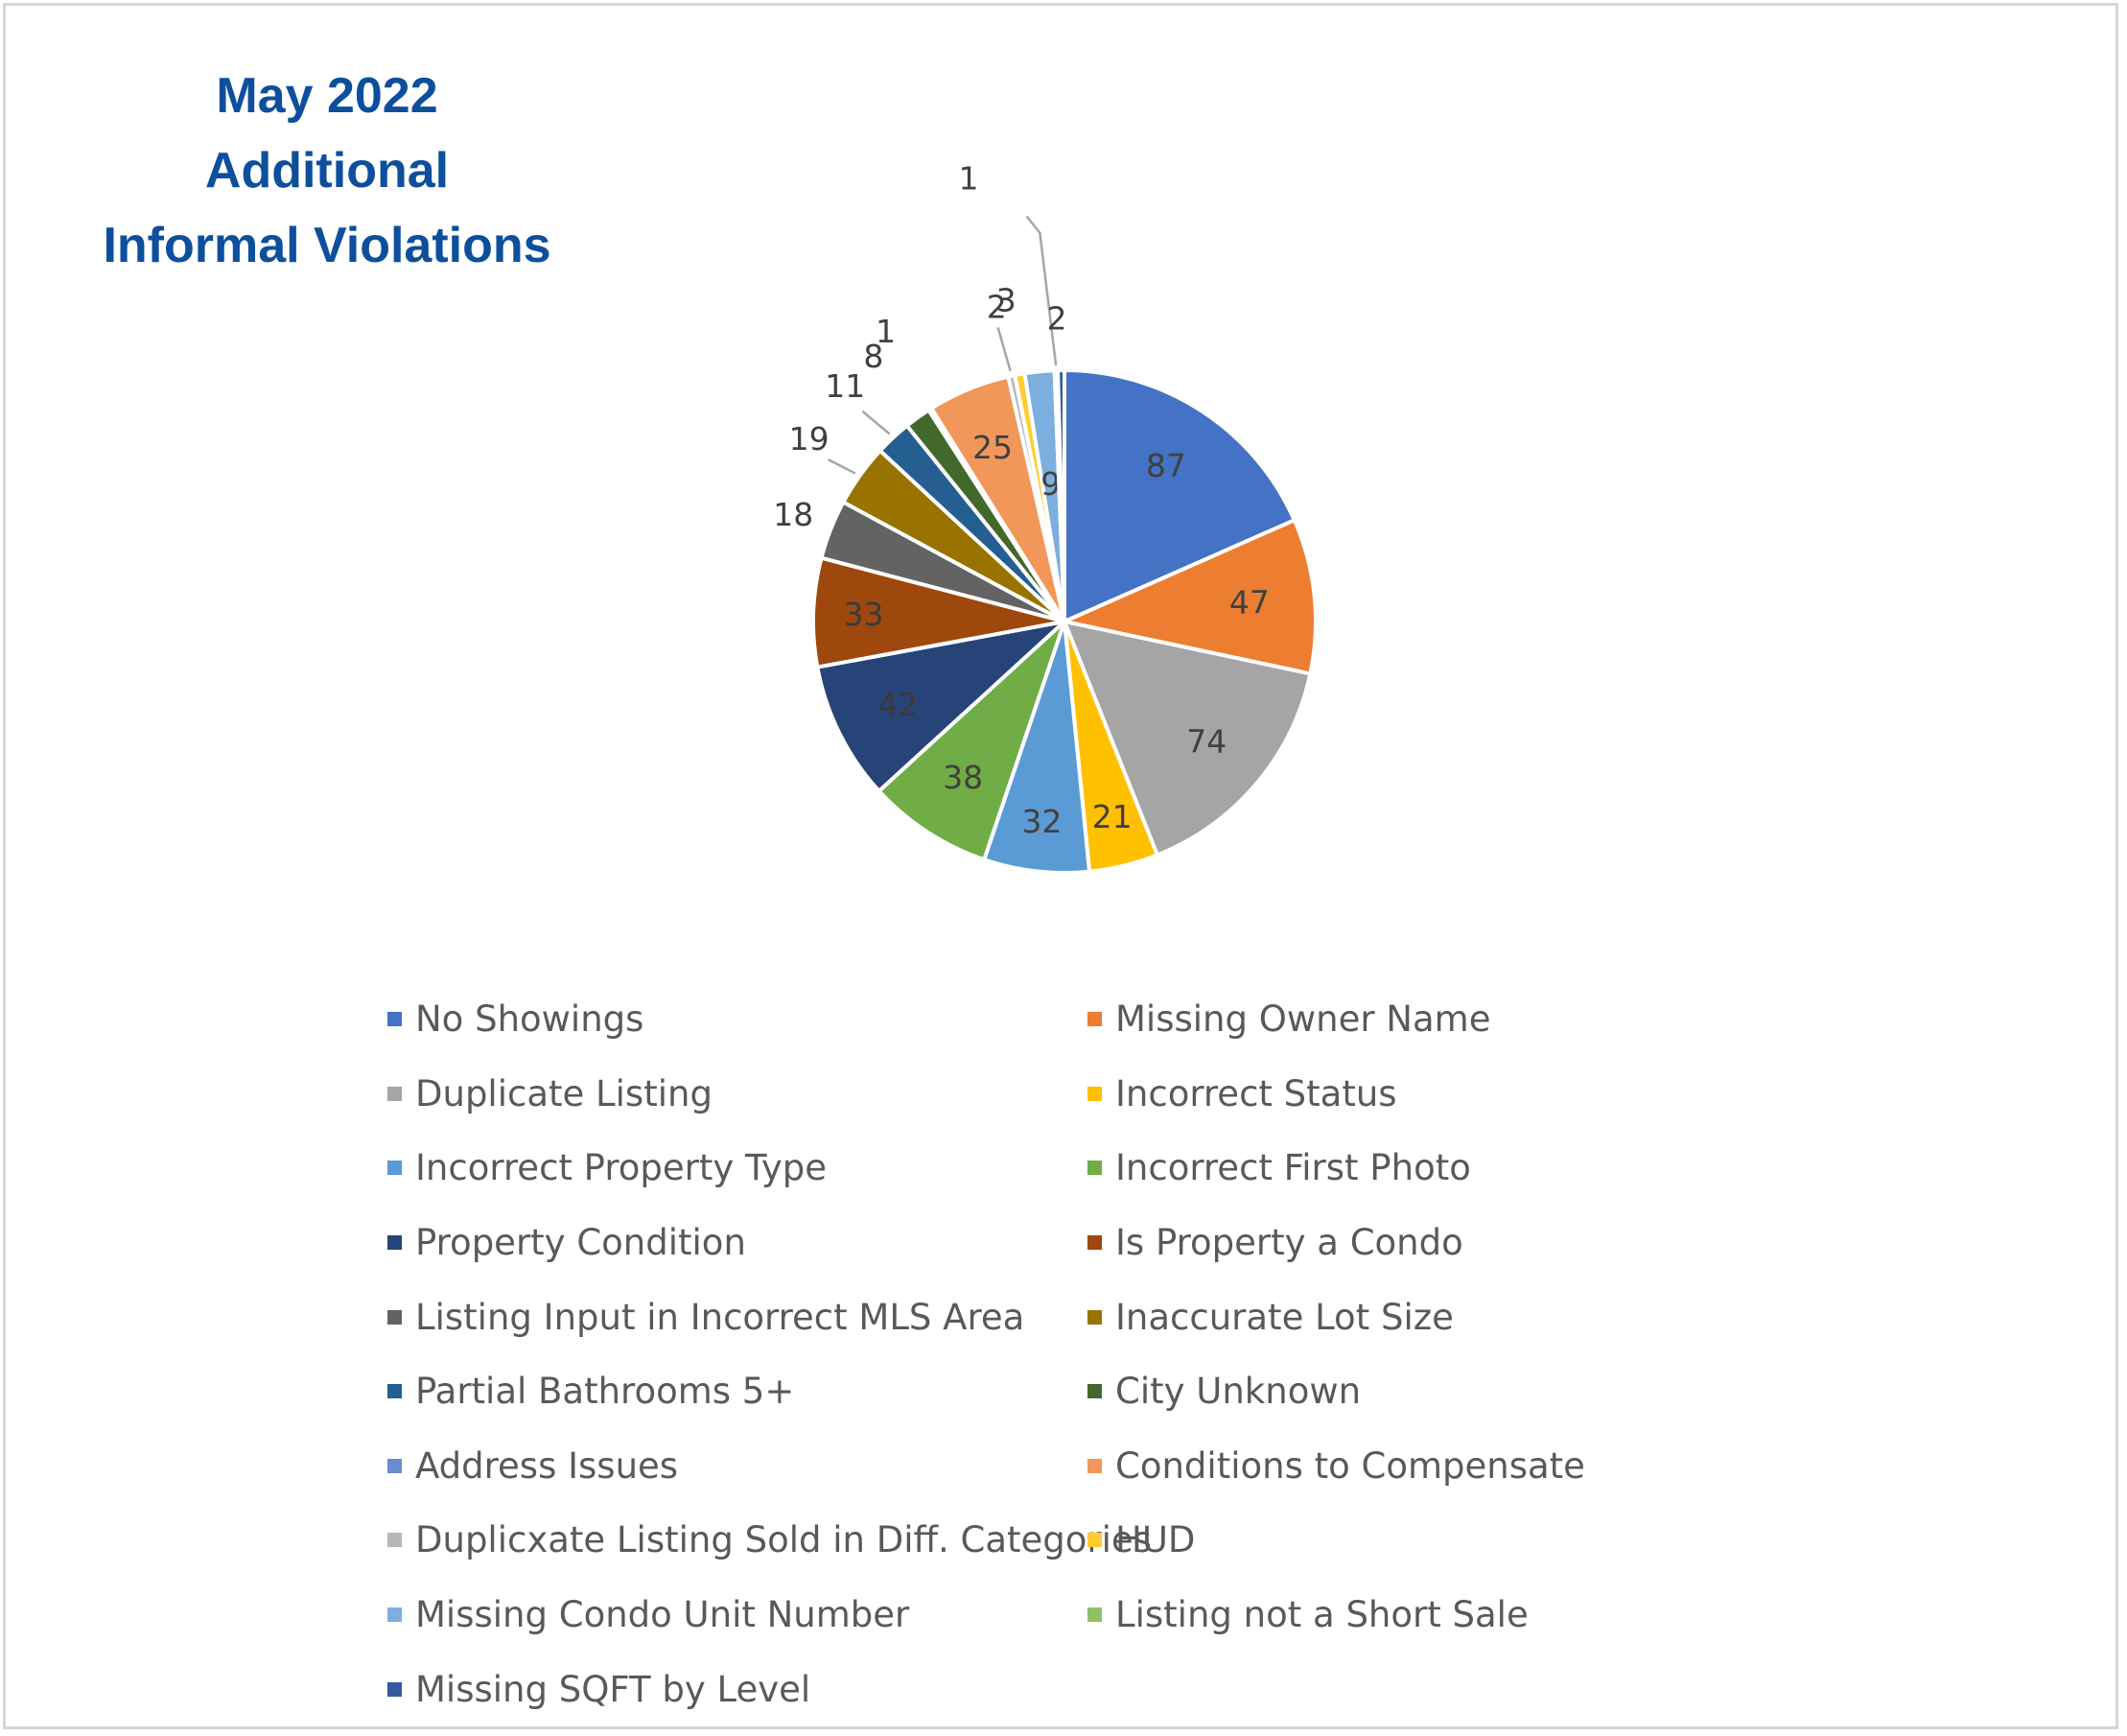 The image size is (2127, 1736). Describe the element at coordinates (1238, 1392) in the screenshot. I see `legend-label: City Unknown` at that location.